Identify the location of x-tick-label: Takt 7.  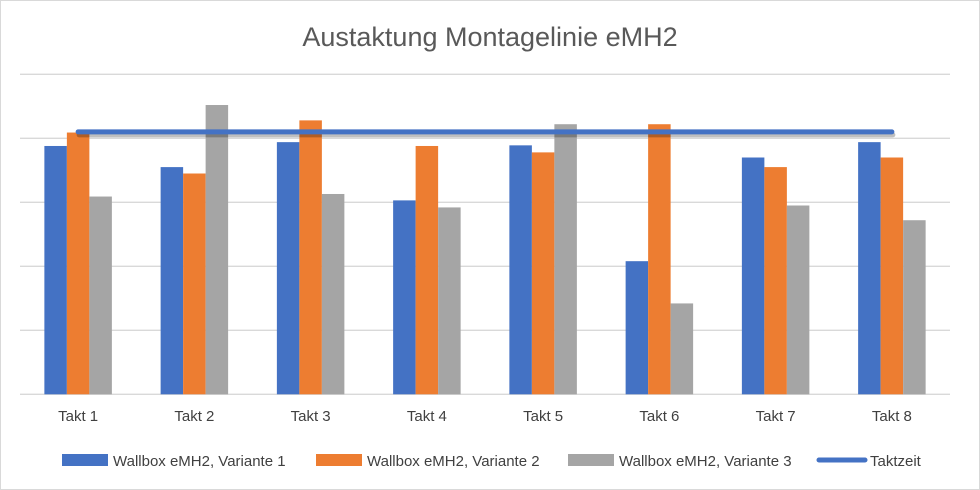
(776, 416).